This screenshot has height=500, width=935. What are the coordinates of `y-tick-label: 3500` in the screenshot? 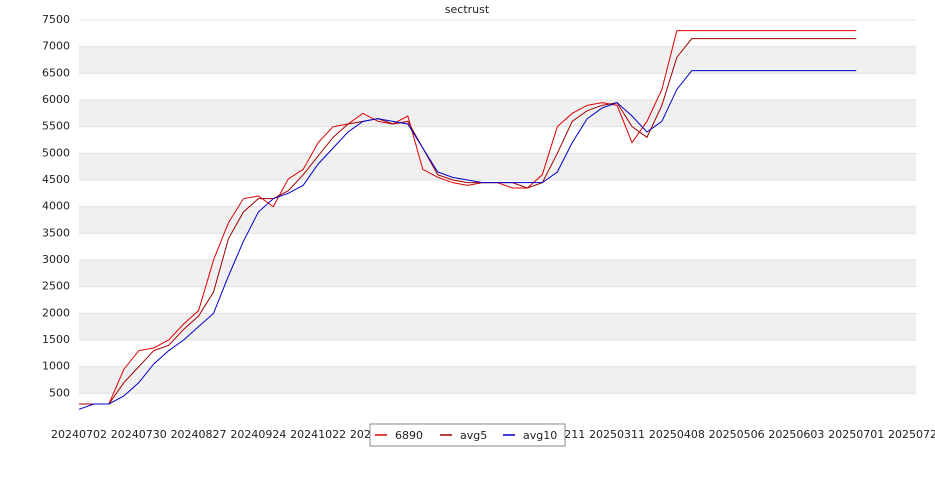 It's located at (56, 232).